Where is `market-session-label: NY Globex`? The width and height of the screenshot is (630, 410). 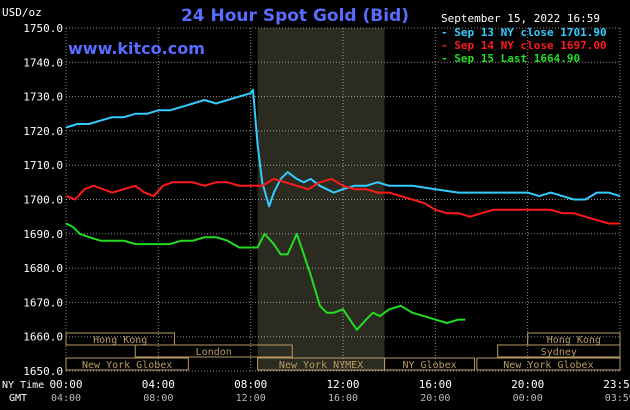 market-session-label: NY Globex is located at coordinates (429, 365).